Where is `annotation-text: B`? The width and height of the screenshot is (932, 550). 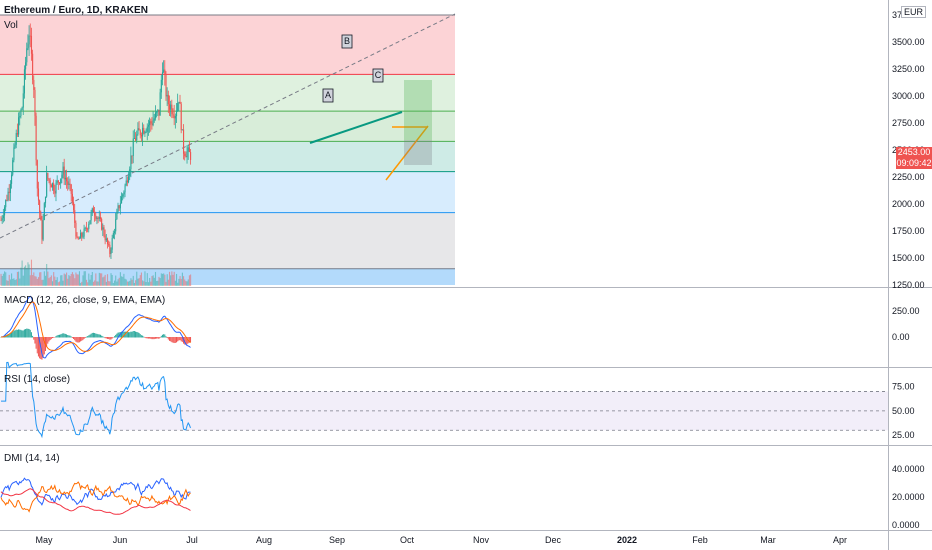 annotation-text: B is located at coordinates (347, 41).